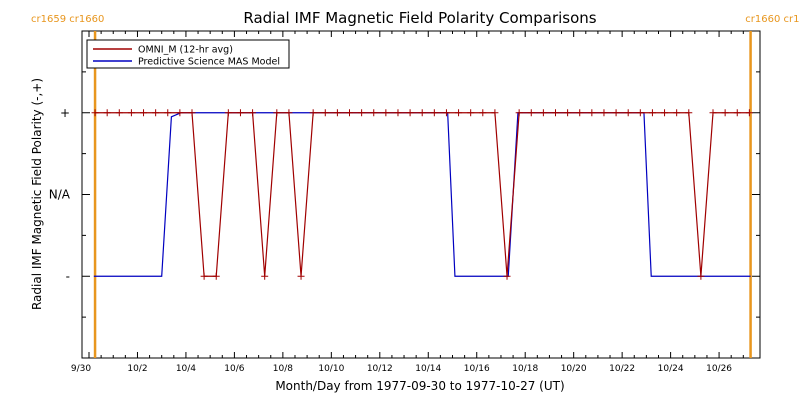 This screenshot has width=800, height=400. I want to click on carrington-marker-label: cr1660 cr1661, so click(772, 19).